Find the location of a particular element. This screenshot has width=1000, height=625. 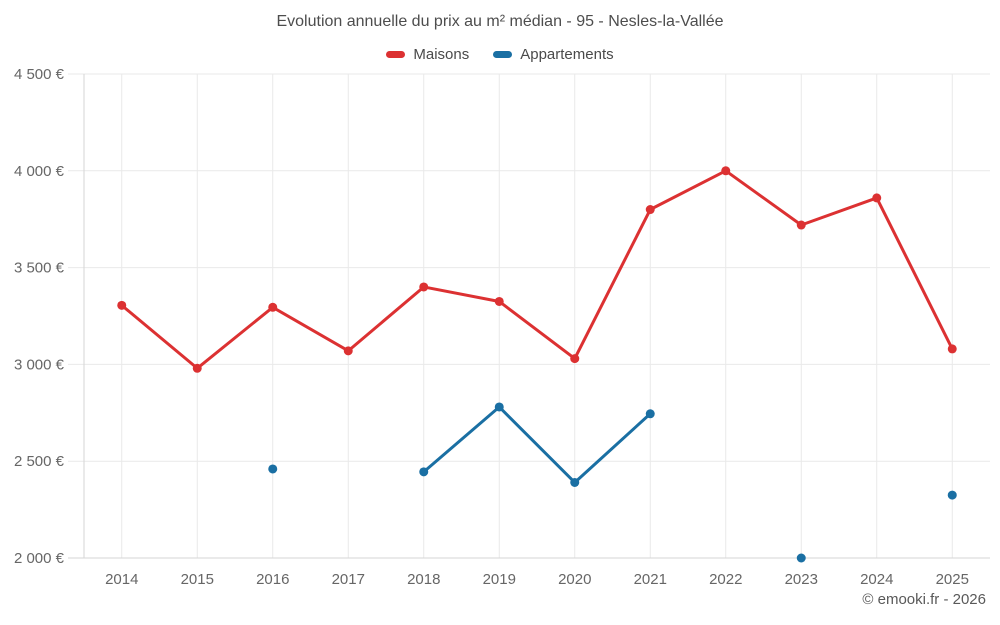

data-point-appartements-2016 is located at coordinates (273, 469).